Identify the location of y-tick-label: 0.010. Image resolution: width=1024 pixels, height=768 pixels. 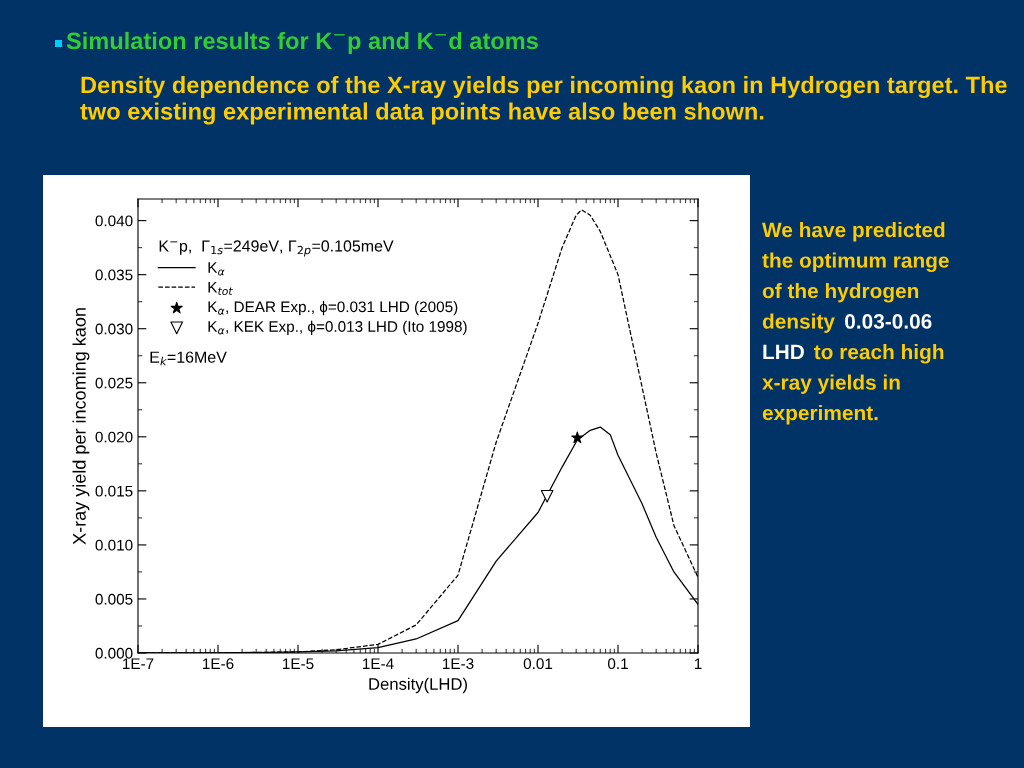
(114, 545).